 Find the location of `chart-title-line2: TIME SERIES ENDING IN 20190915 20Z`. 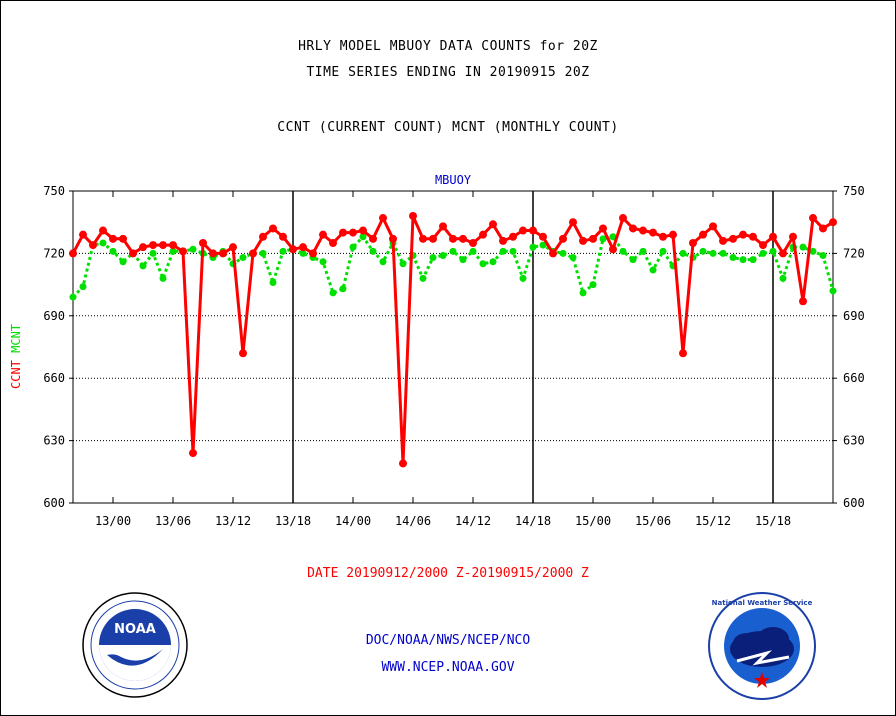

chart-title-line2: TIME SERIES ENDING IN 20190915 20Z is located at coordinates (448, 72).